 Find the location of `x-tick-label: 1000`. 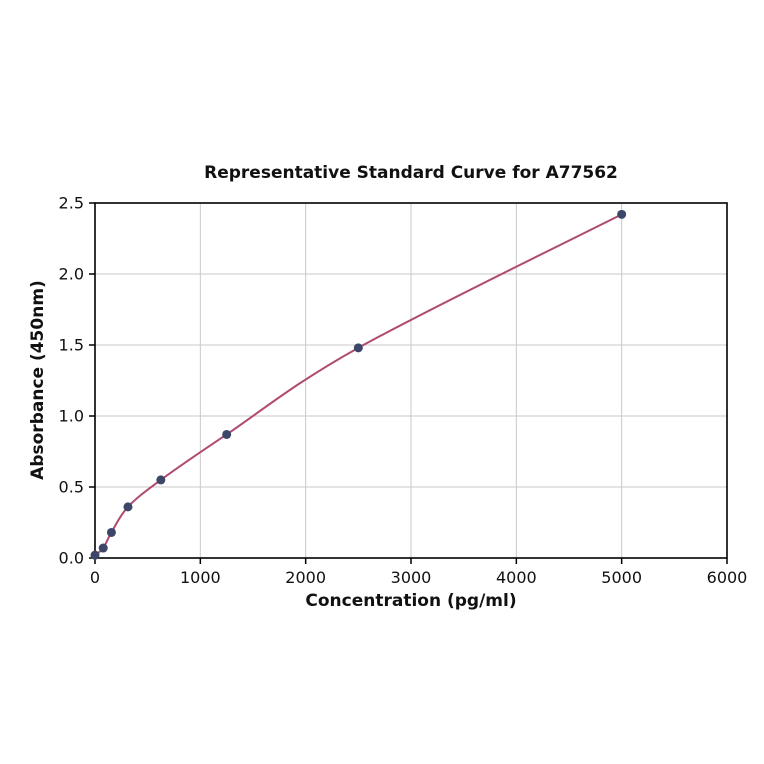

x-tick-label: 1000 is located at coordinates (200, 577).